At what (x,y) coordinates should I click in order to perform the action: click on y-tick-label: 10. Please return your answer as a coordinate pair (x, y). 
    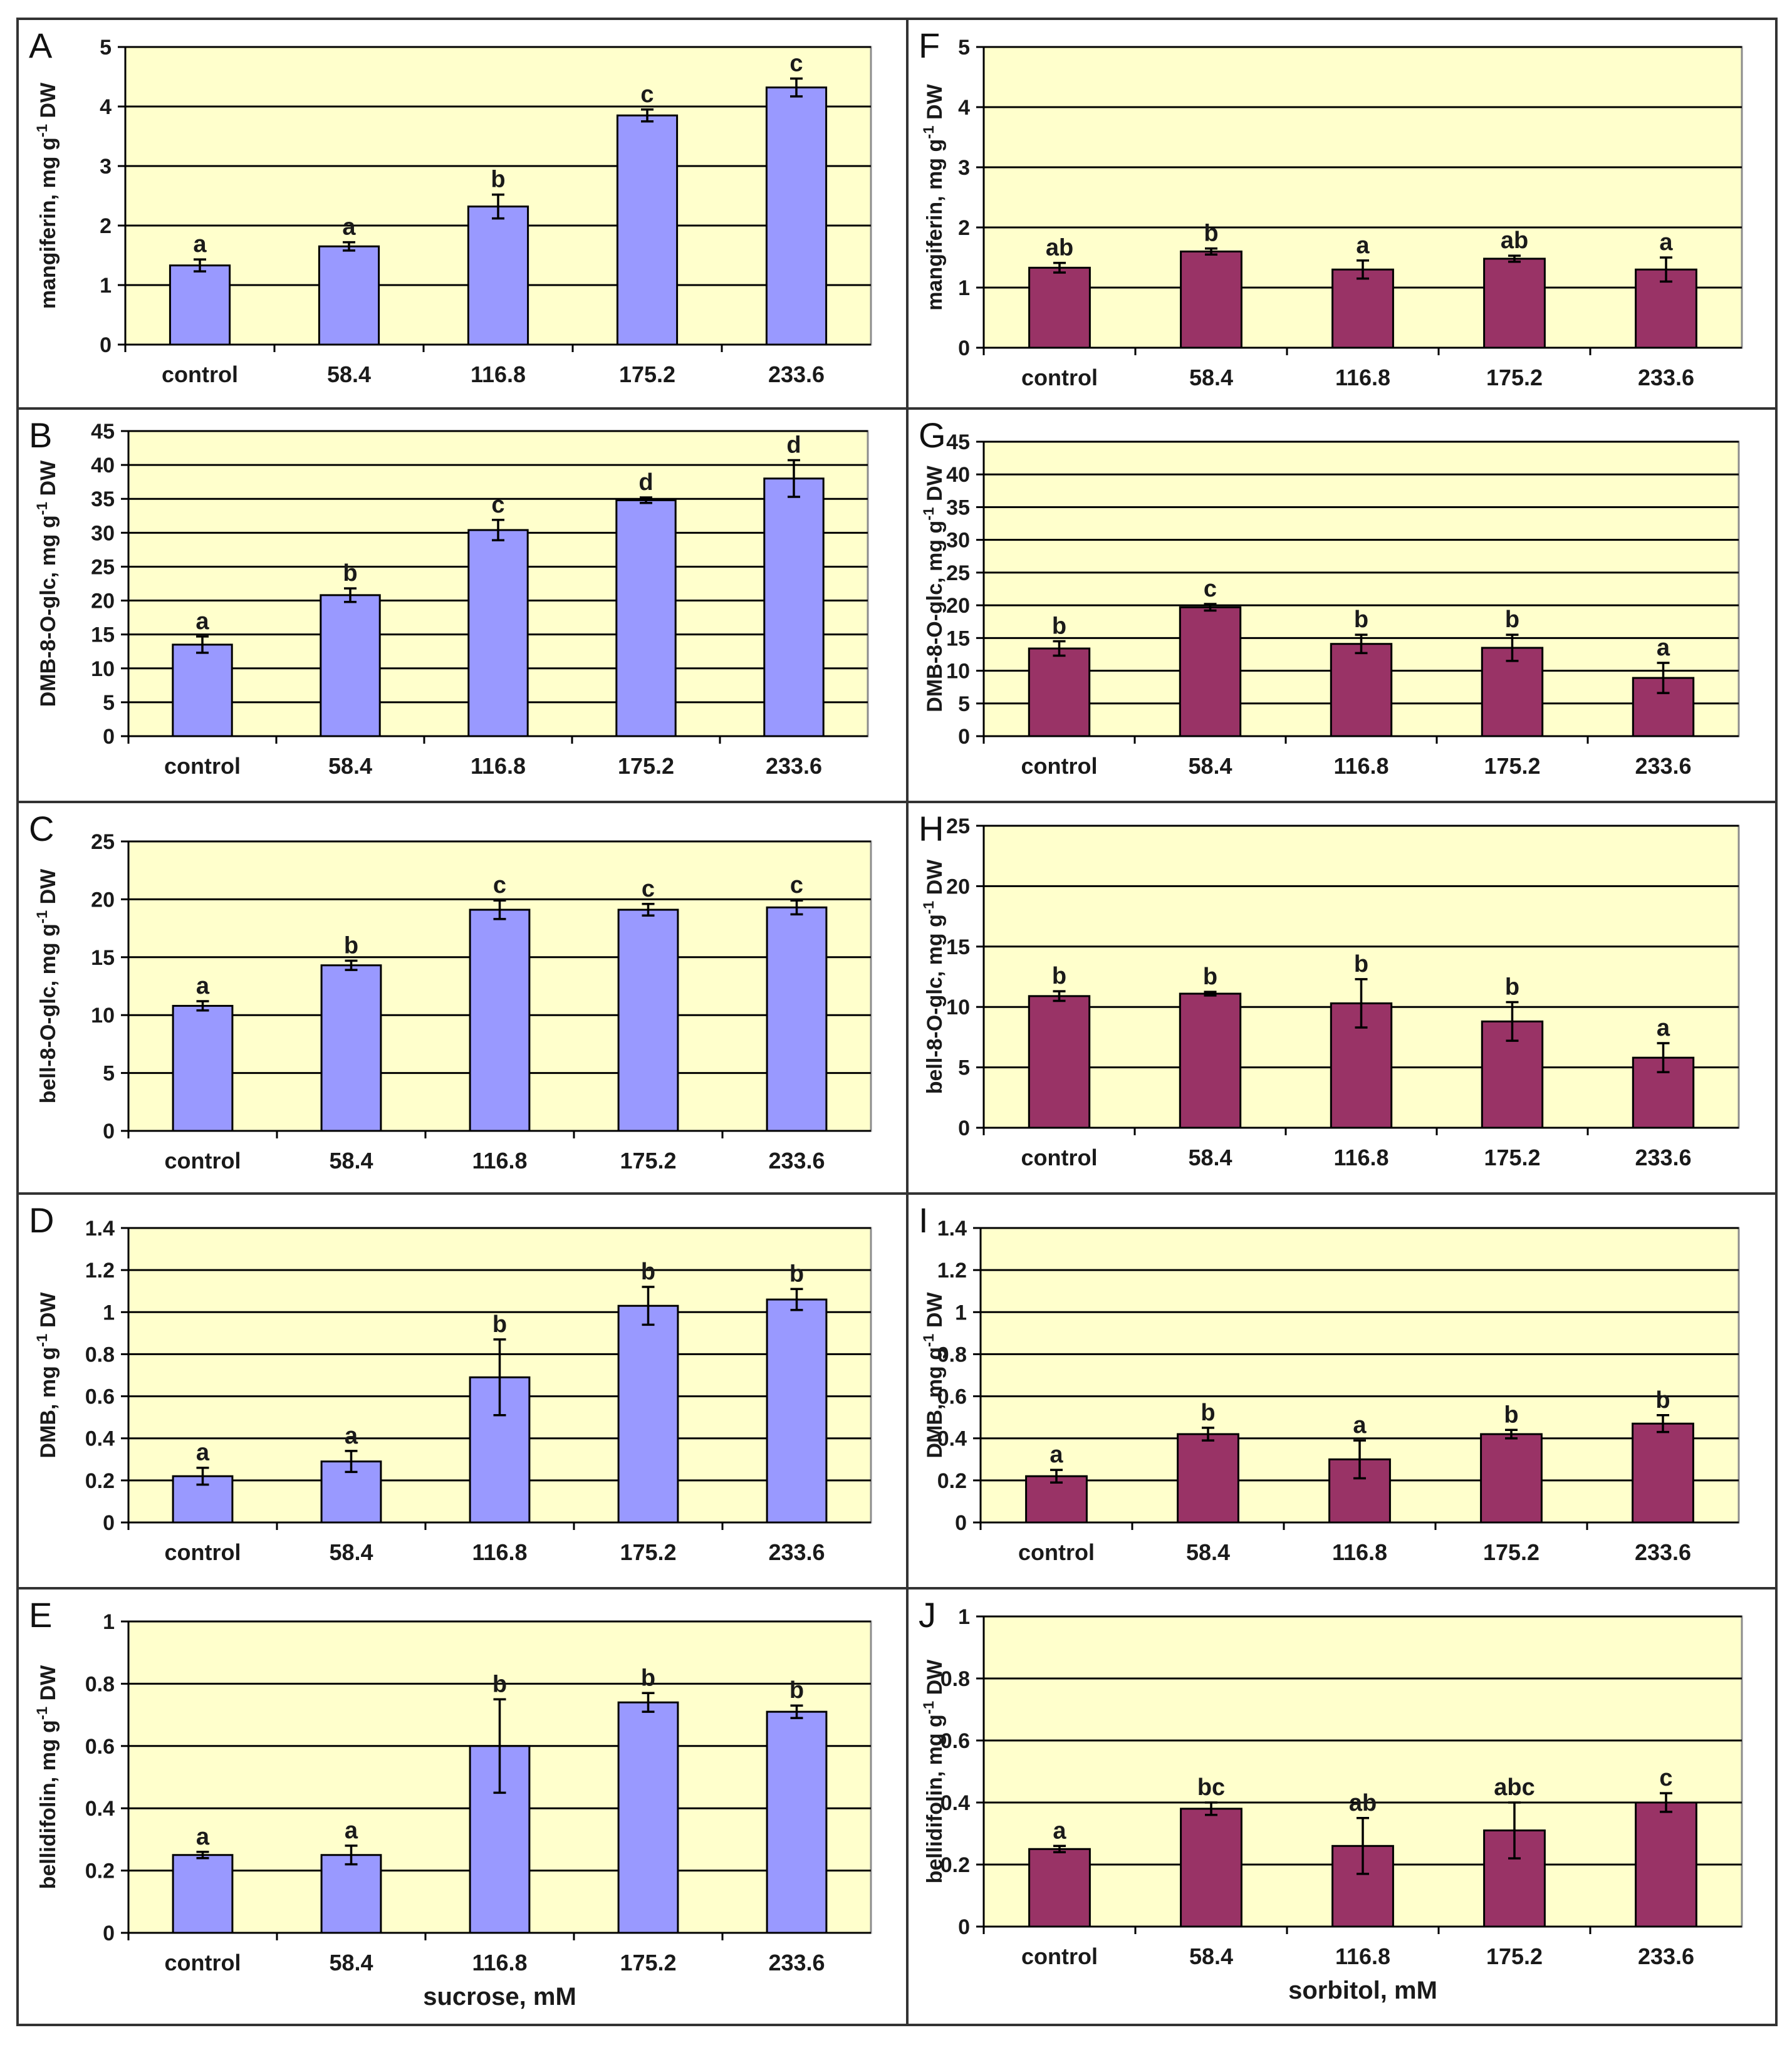
    Looking at the image, I should click on (103, 669).